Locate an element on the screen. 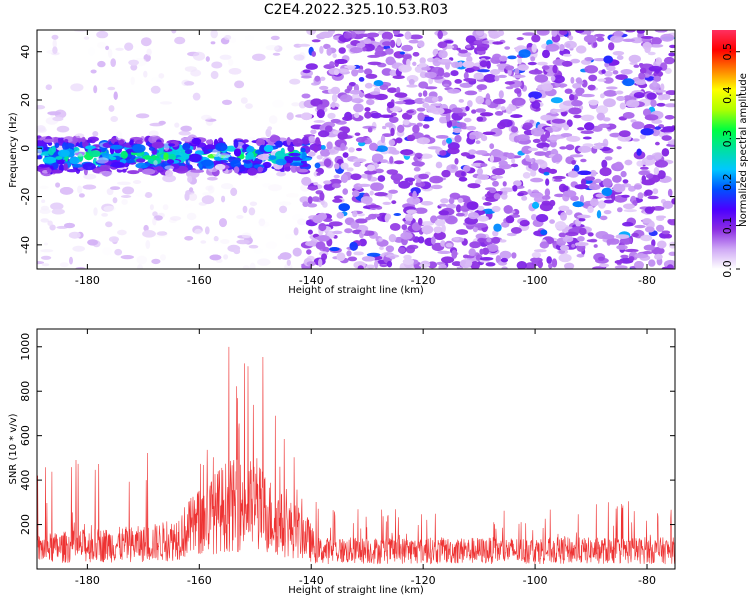  colorbar-tick-label: 0.4 is located at coordinates (727, 95).